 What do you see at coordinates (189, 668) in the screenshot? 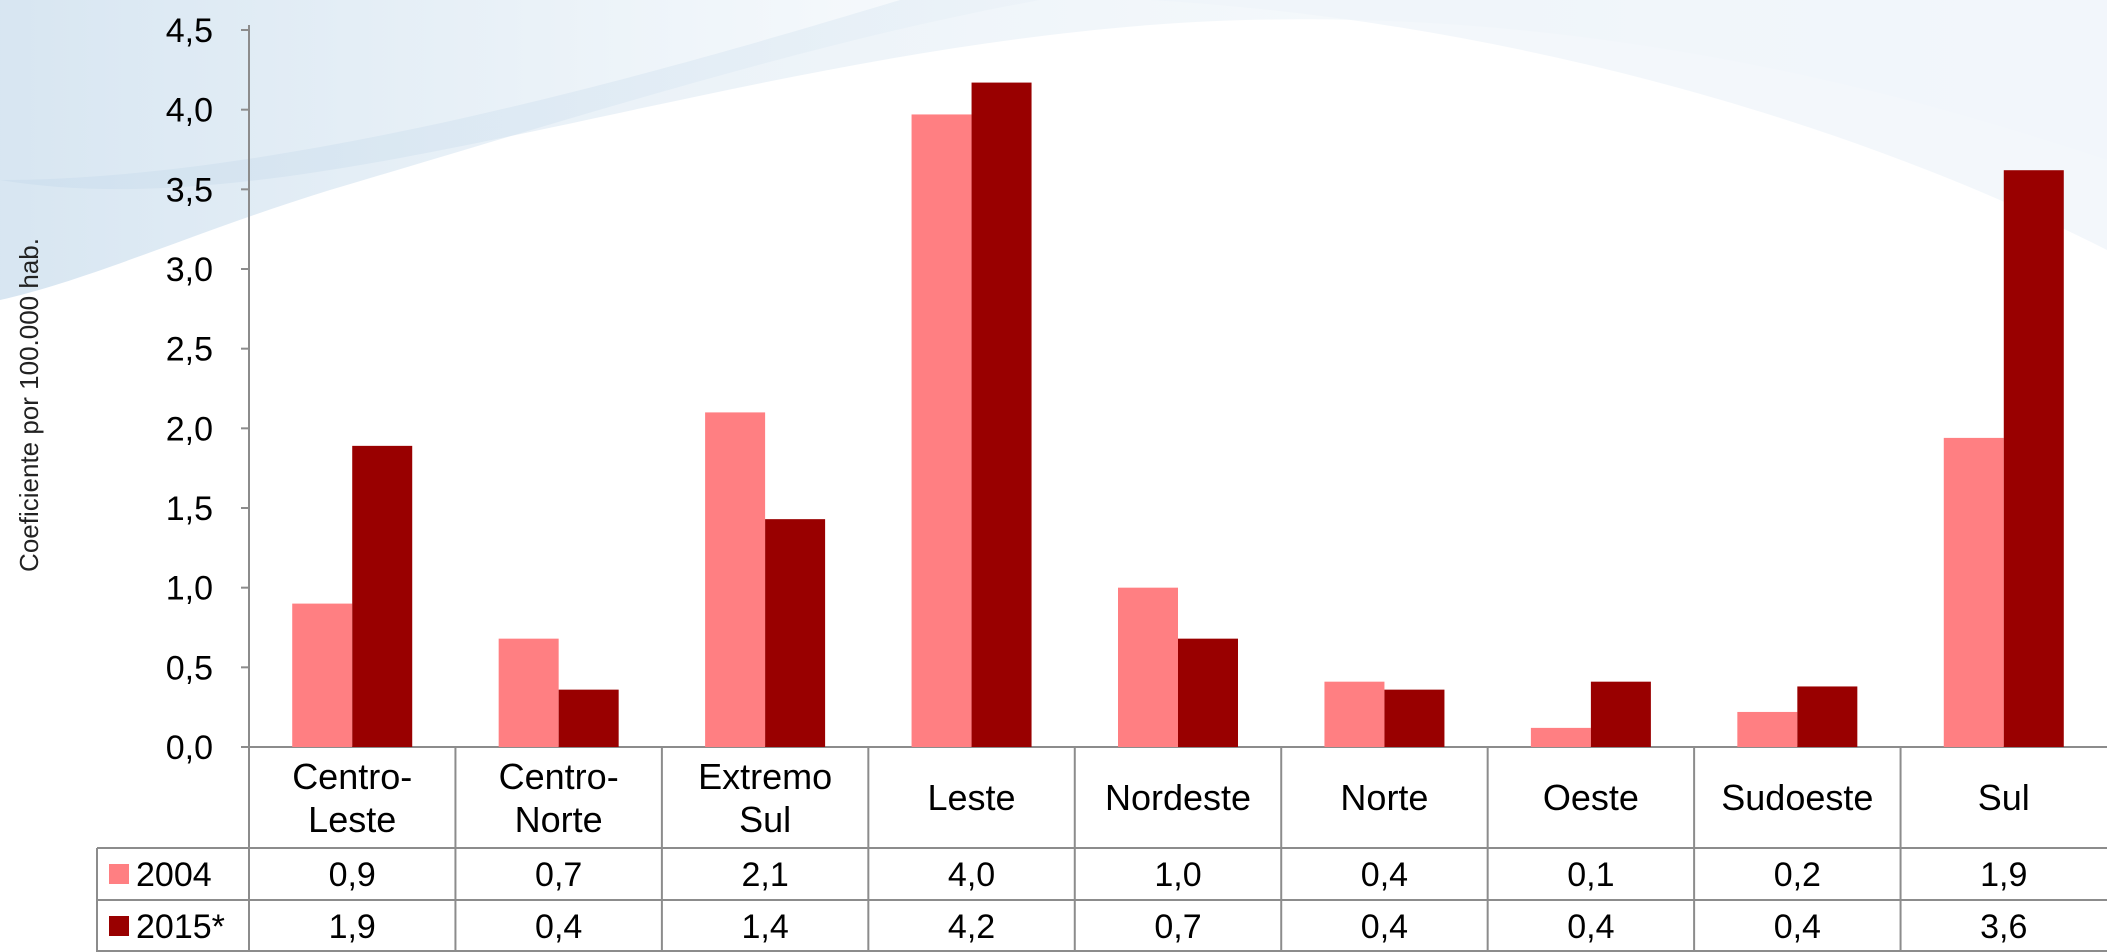
I see `y-tick-label: 0,5` at bounding box center [189, 668].